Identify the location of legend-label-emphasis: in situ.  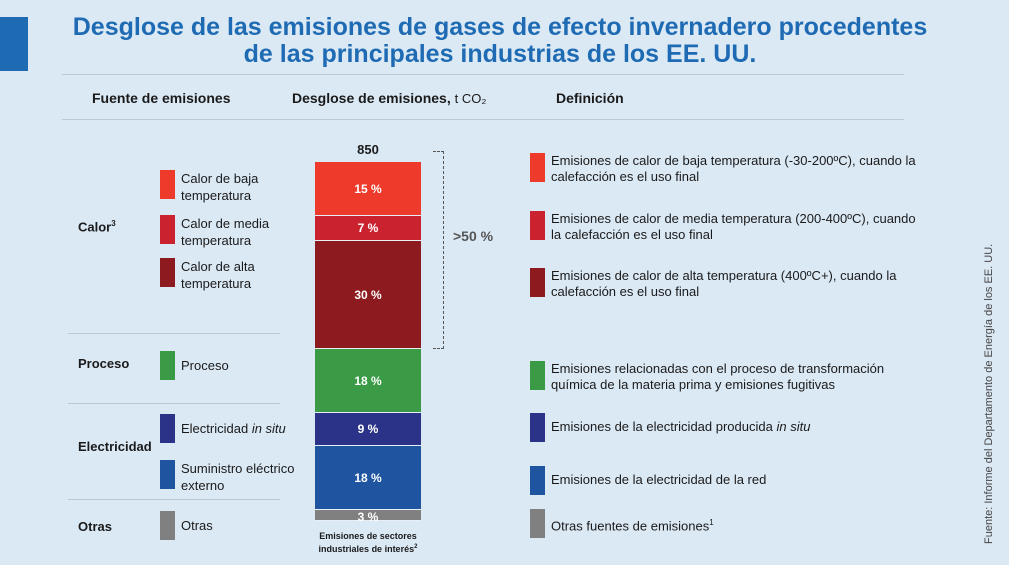
(268, 428).